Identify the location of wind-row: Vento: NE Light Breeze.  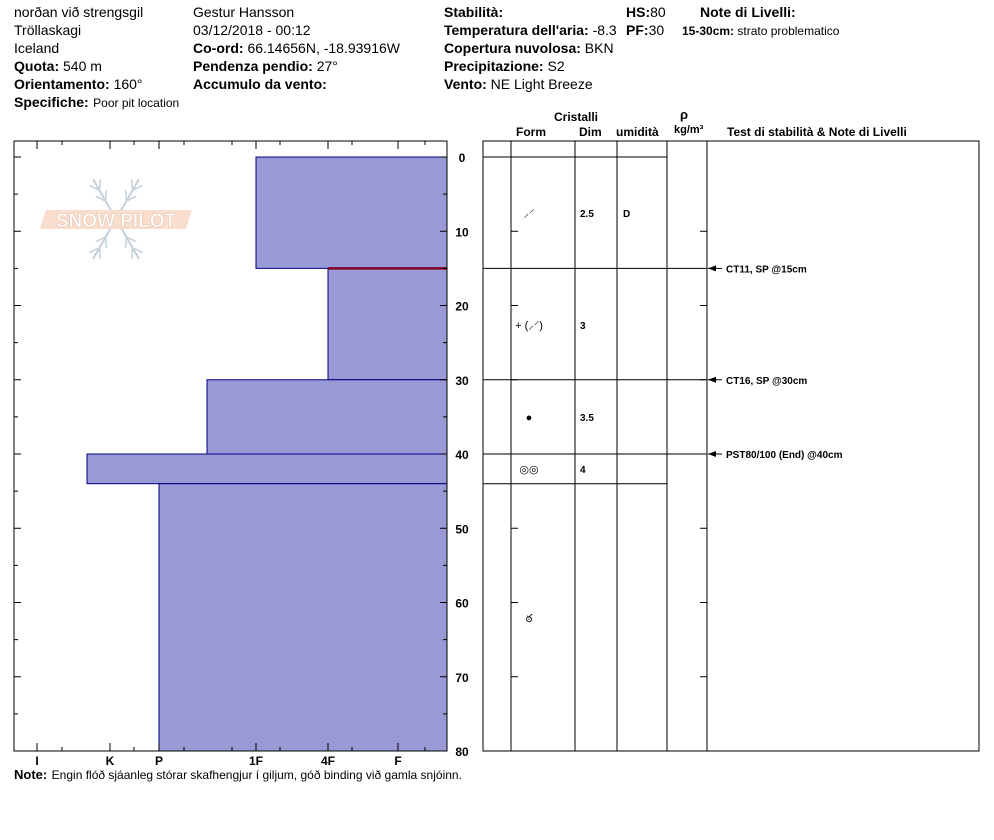
(518, 84).